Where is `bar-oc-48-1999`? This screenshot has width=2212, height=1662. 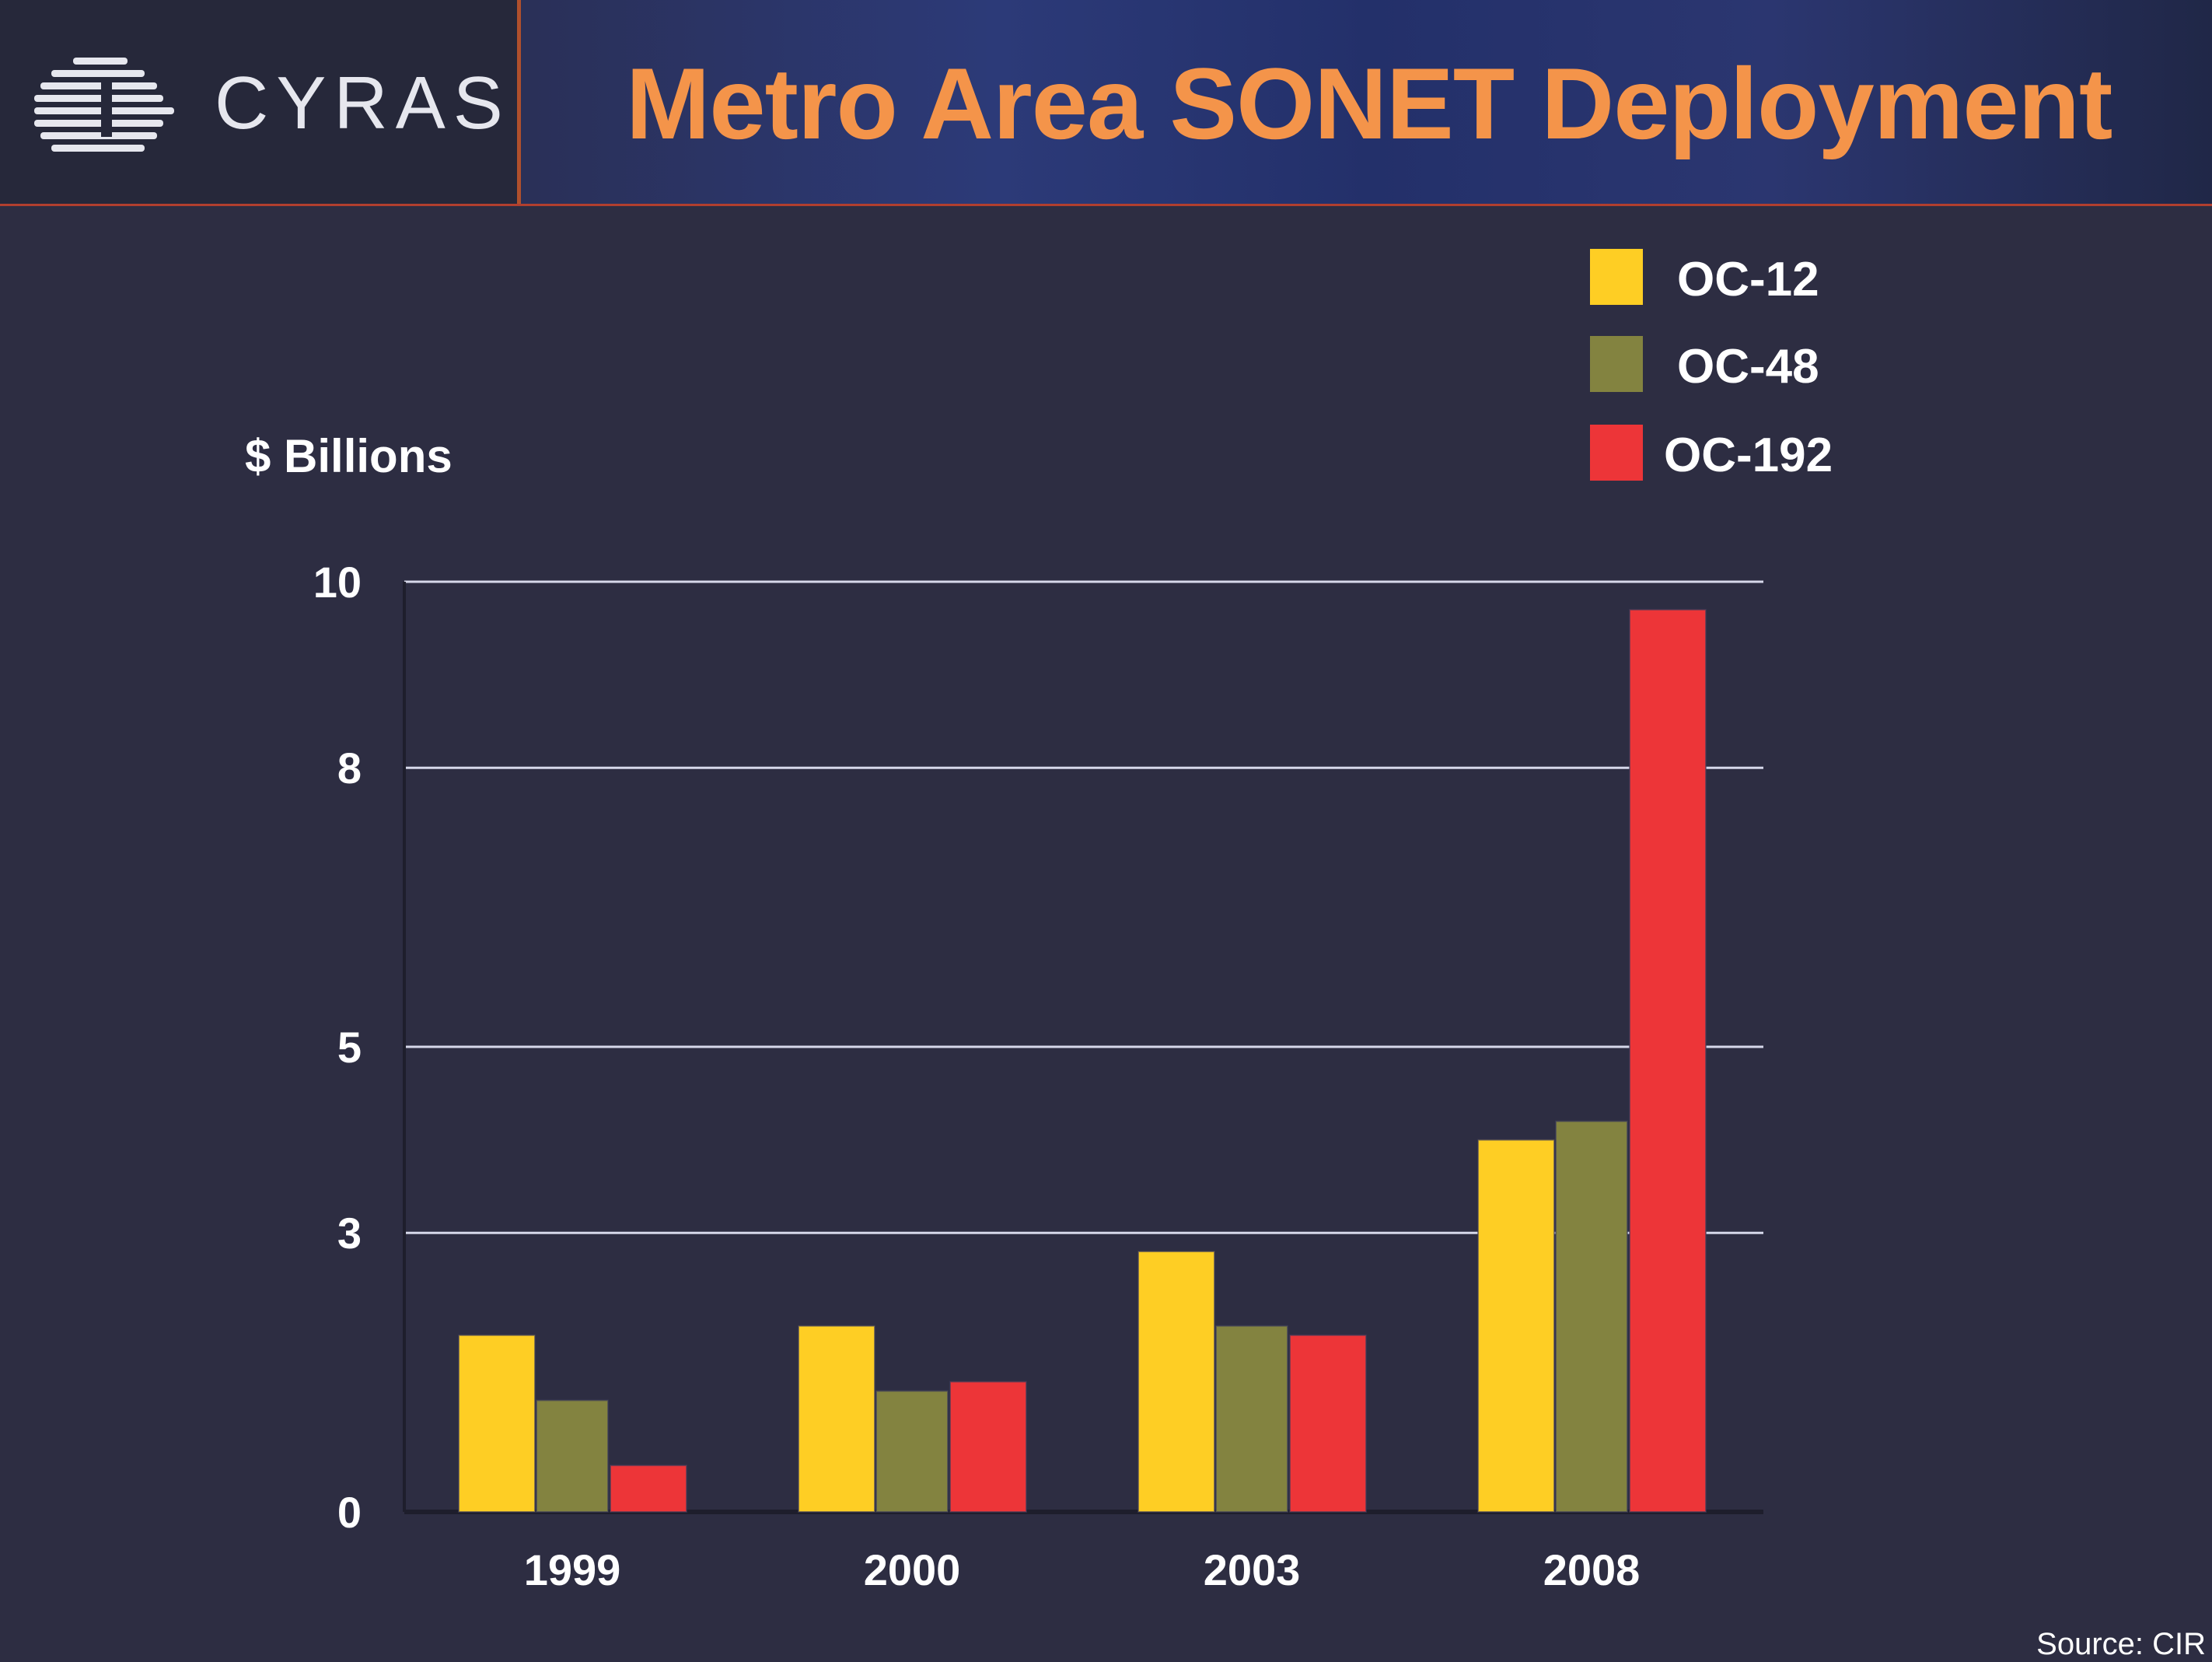 bar-oc-48-1999 is located at coordinates (572, 1456).